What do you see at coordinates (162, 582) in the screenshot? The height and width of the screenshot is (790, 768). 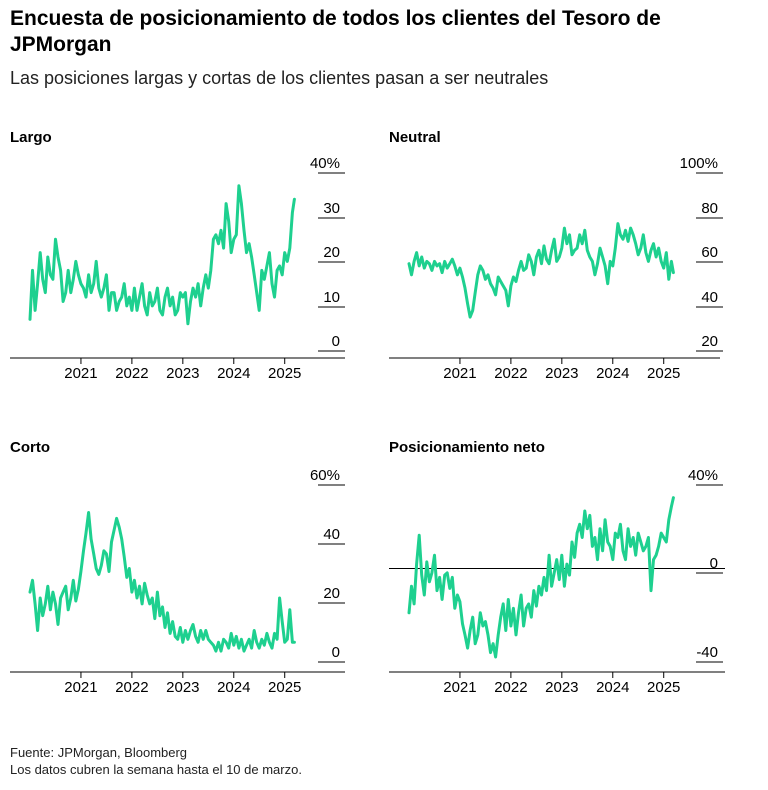 I see `series-line-corto` at bounding box center [162, 582].